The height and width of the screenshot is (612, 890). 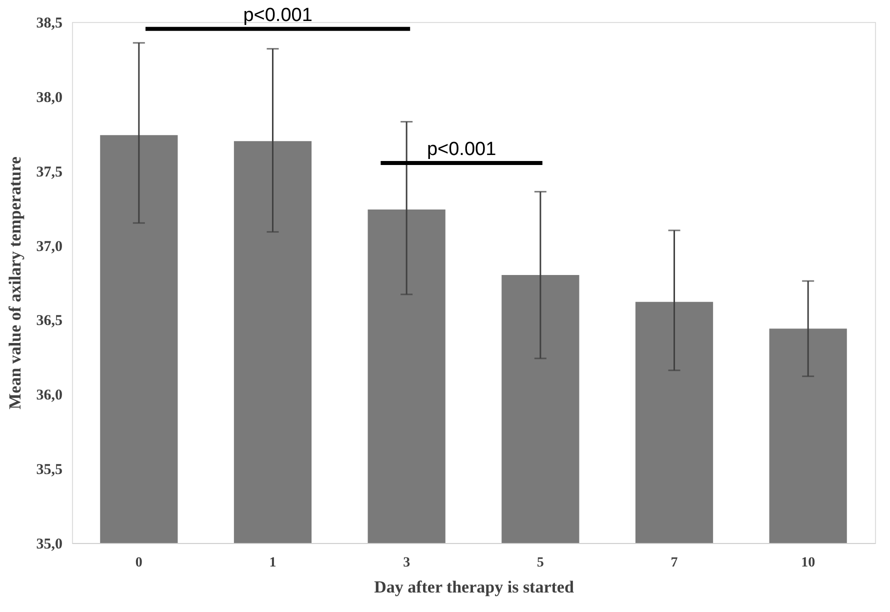 What do you see at coordinates (406, 563) in the screenshot?
I see `x-tick-label: 3` at bounding box center [406, 563].